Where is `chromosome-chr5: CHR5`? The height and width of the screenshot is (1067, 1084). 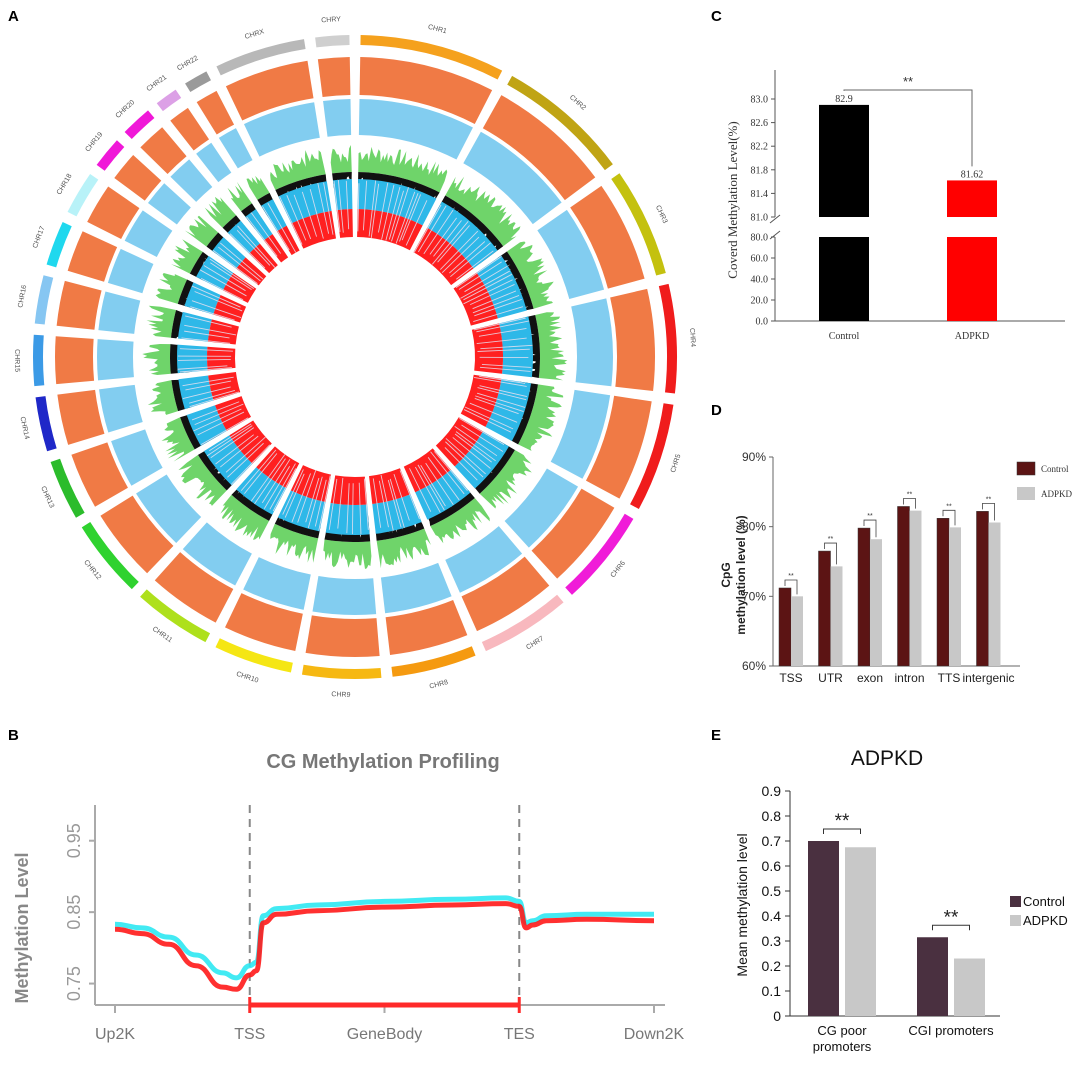 chromosome-chr5: CHR5 is located at coordinates (571, 441).